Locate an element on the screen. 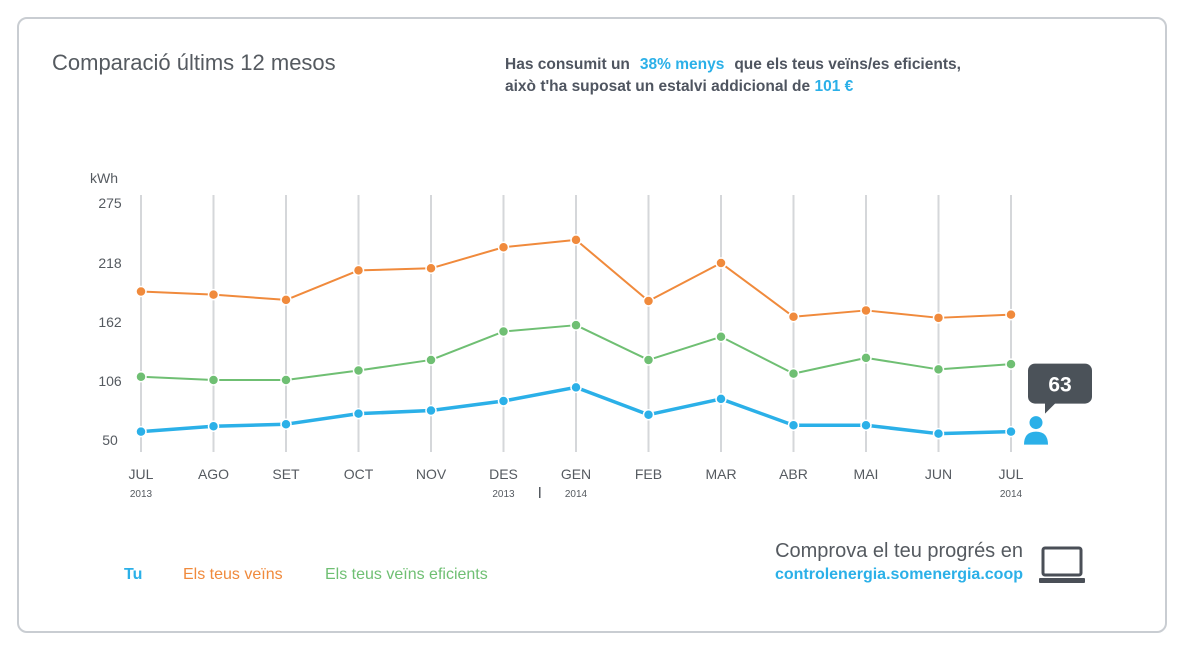  y-tick-label: 275 is located at coordinates (110, 203).